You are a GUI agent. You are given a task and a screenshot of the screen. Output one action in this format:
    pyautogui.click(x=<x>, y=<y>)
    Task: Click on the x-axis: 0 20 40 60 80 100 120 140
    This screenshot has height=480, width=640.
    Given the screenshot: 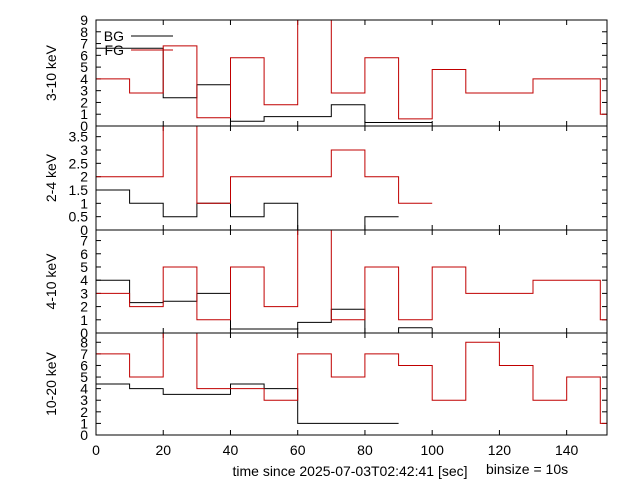 What is the action you would take?
    pyautogui.click(x=335, y=450)
    